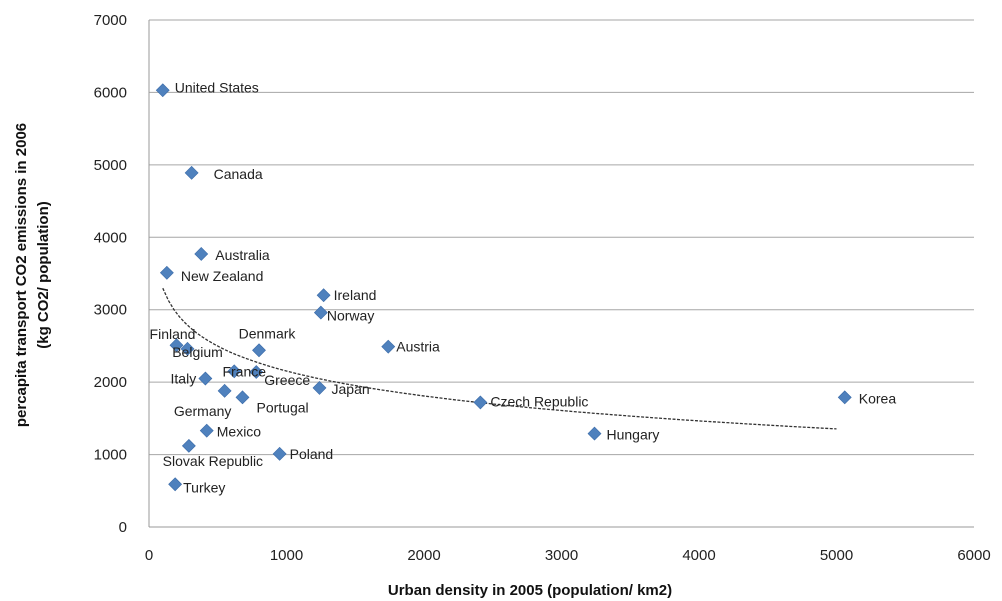  I want to click on x-axis-label: Urban density in 2005 (population/ km2), so click(530, 590).